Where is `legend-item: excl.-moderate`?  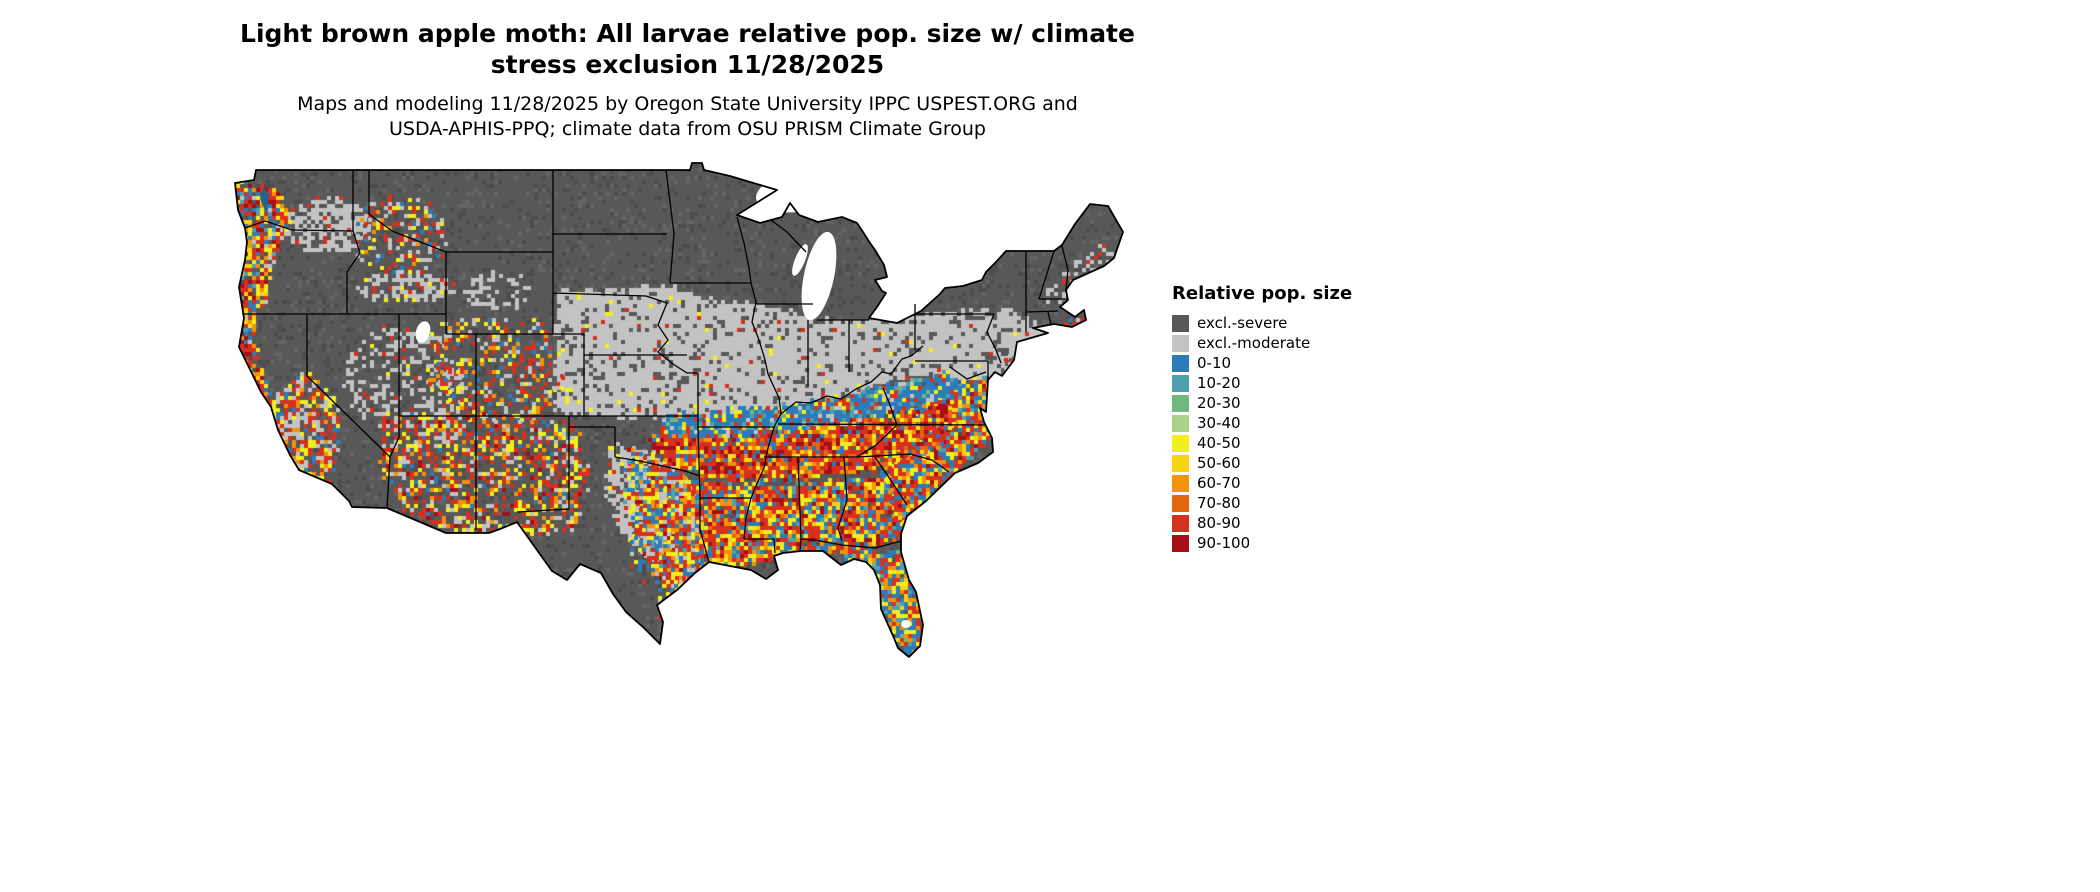 legend-item: excl.-moderate is located at coordinates (1262, 343).